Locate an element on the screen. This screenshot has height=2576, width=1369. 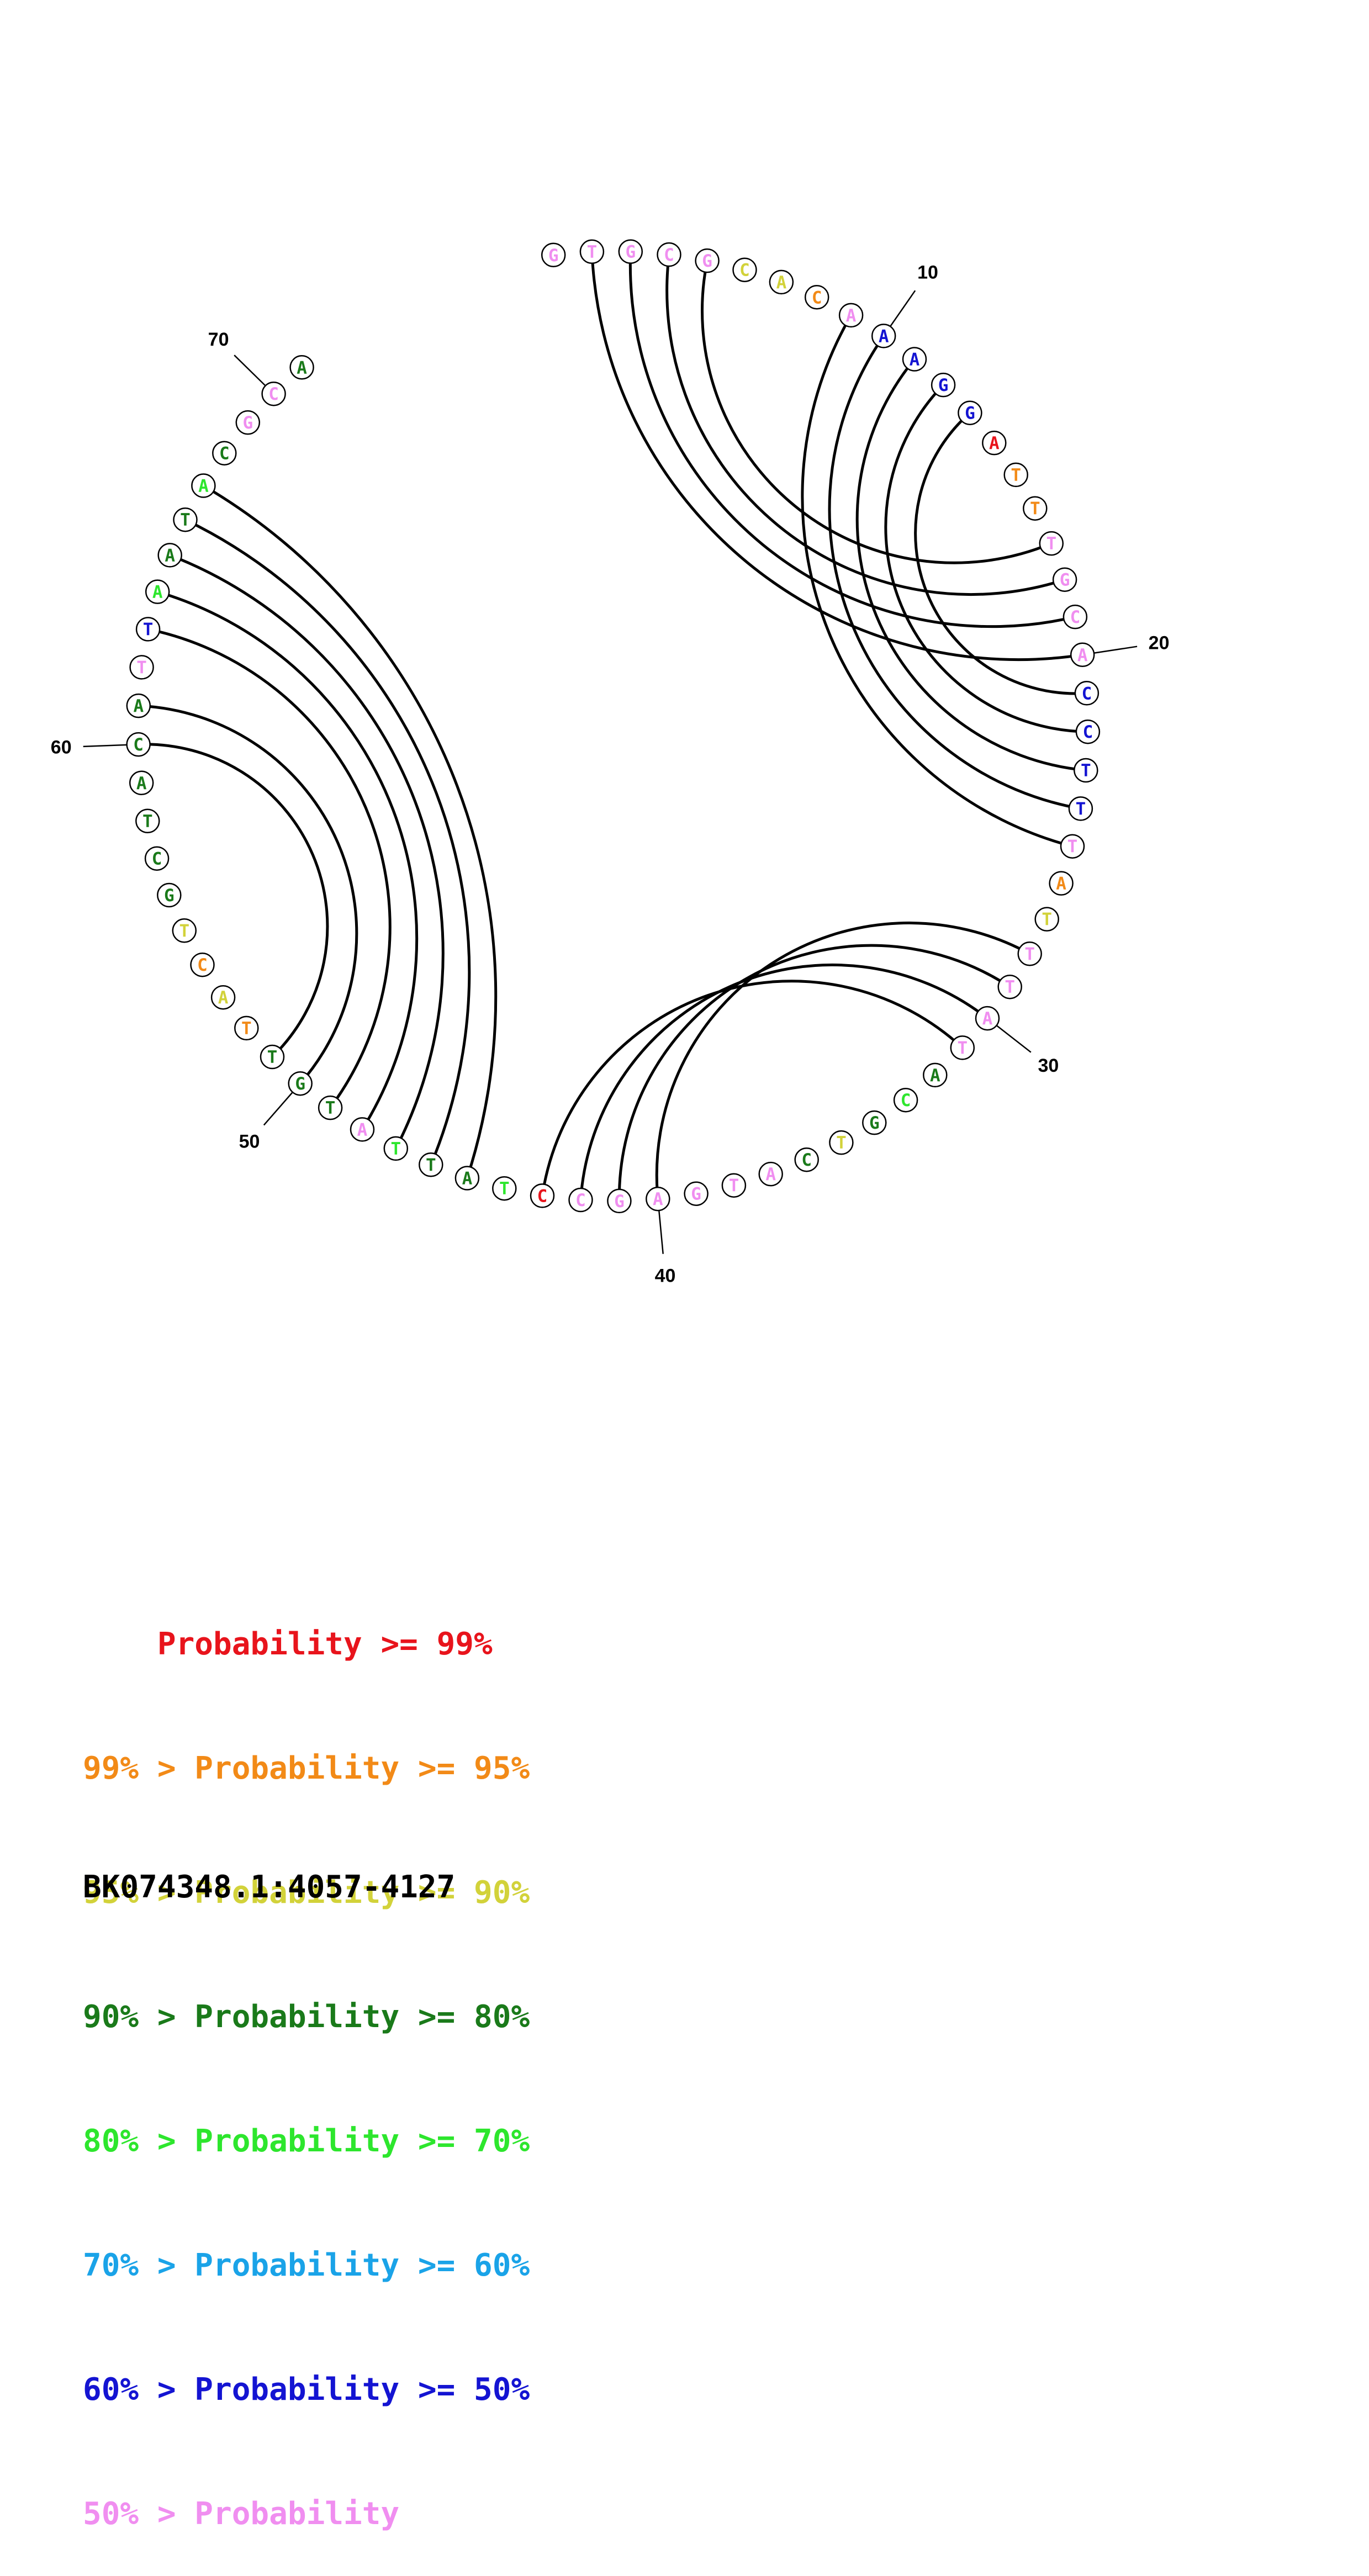
nucleotide-letter-26: A is located at coordinates (1061, 884).